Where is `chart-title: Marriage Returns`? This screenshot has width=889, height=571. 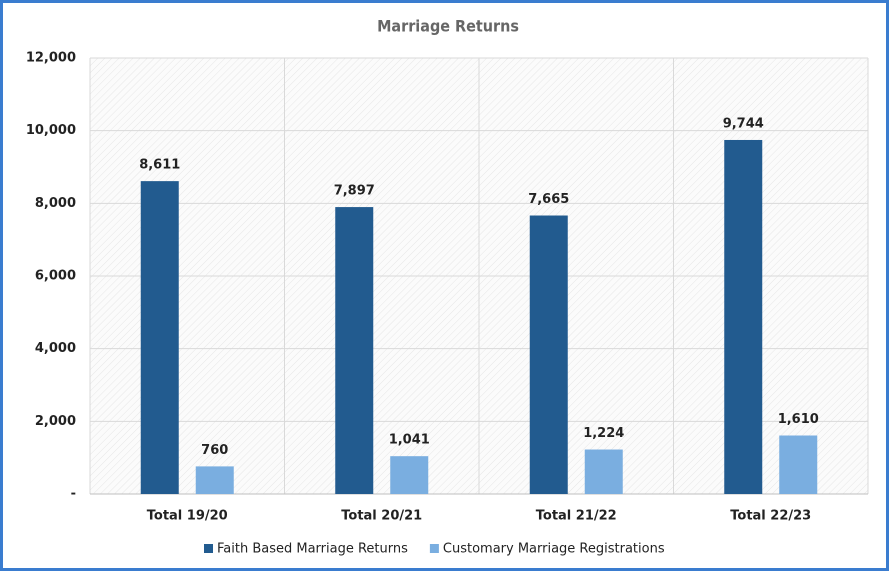 chart-title: Marriage Returns is located at coordinates (448, 26).